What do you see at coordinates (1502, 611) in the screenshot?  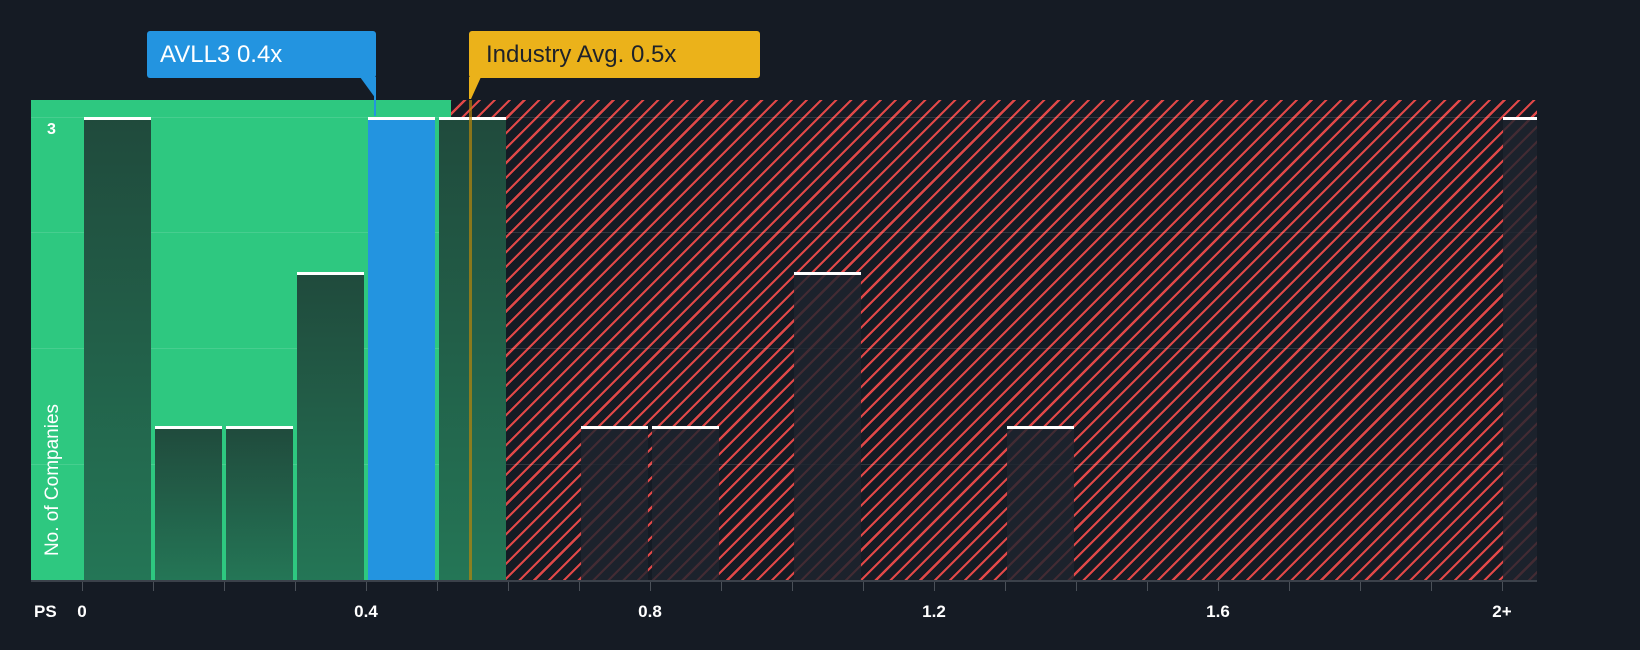 I see `x-tick-label: 2+` at bounding box center [1502, 611].